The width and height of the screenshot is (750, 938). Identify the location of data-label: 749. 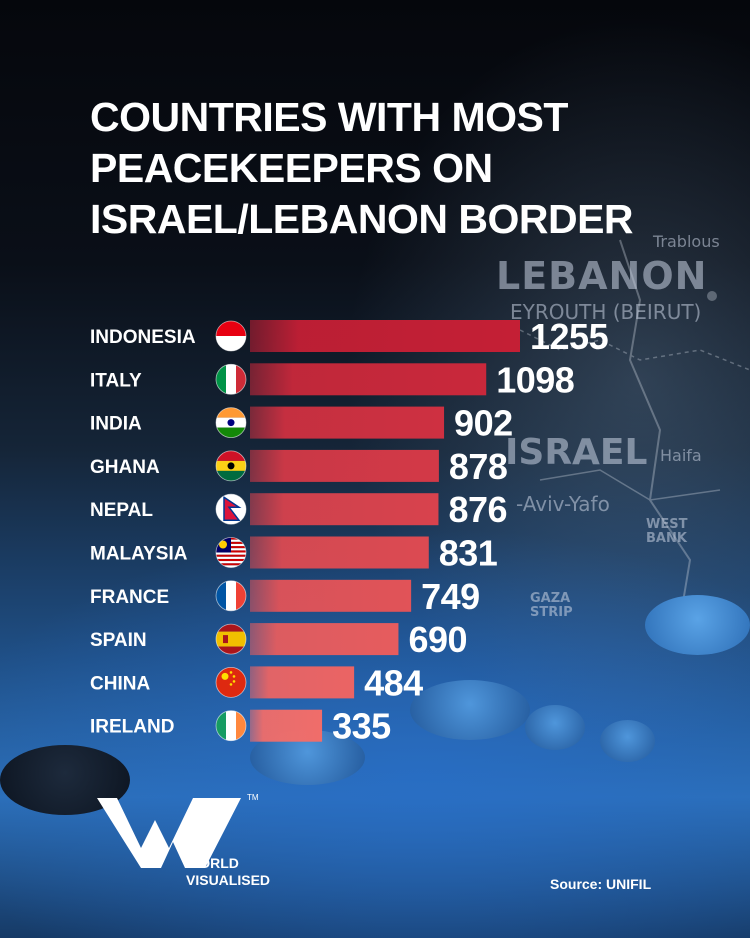
(450, 596).